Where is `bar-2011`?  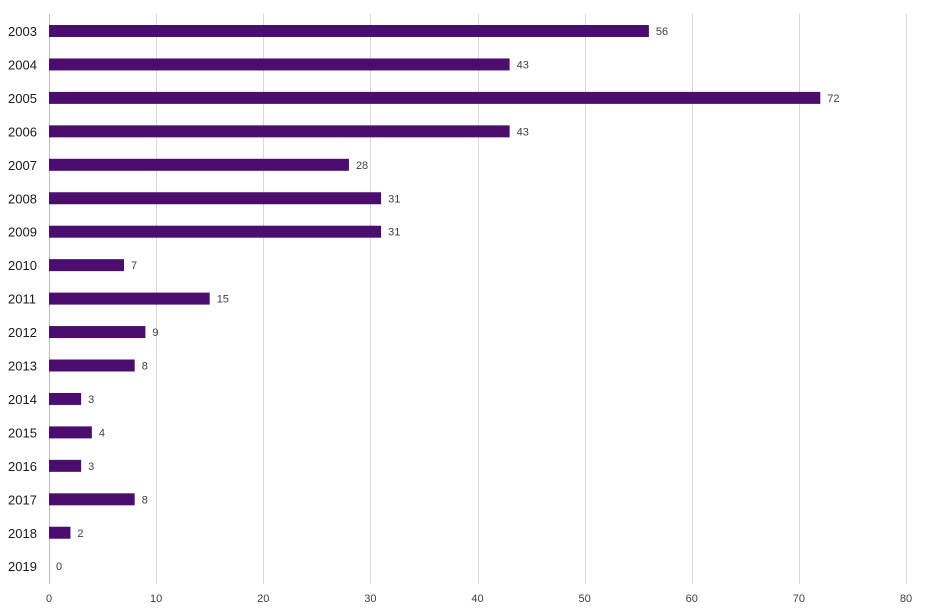
bar-2011 is located at coordinates (129, 298).